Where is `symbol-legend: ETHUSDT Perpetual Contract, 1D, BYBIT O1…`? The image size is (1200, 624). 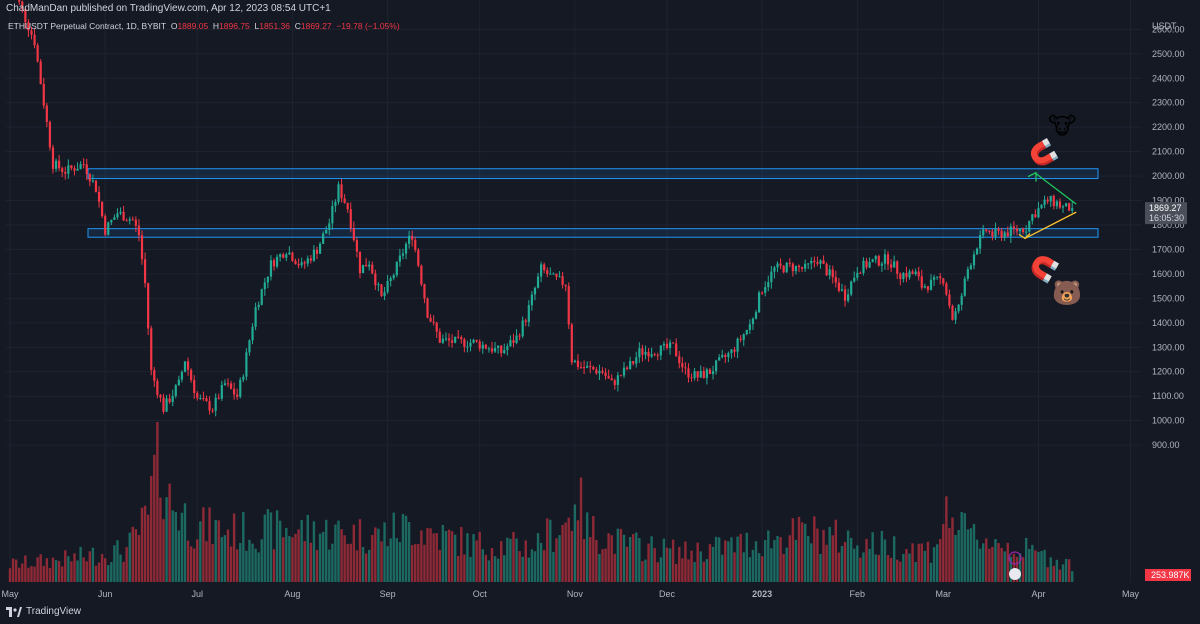 symbol-legend: ETHUSDT Perpetual Contract, 1D, BYBIT O1… is located at coordinates (204, 26).